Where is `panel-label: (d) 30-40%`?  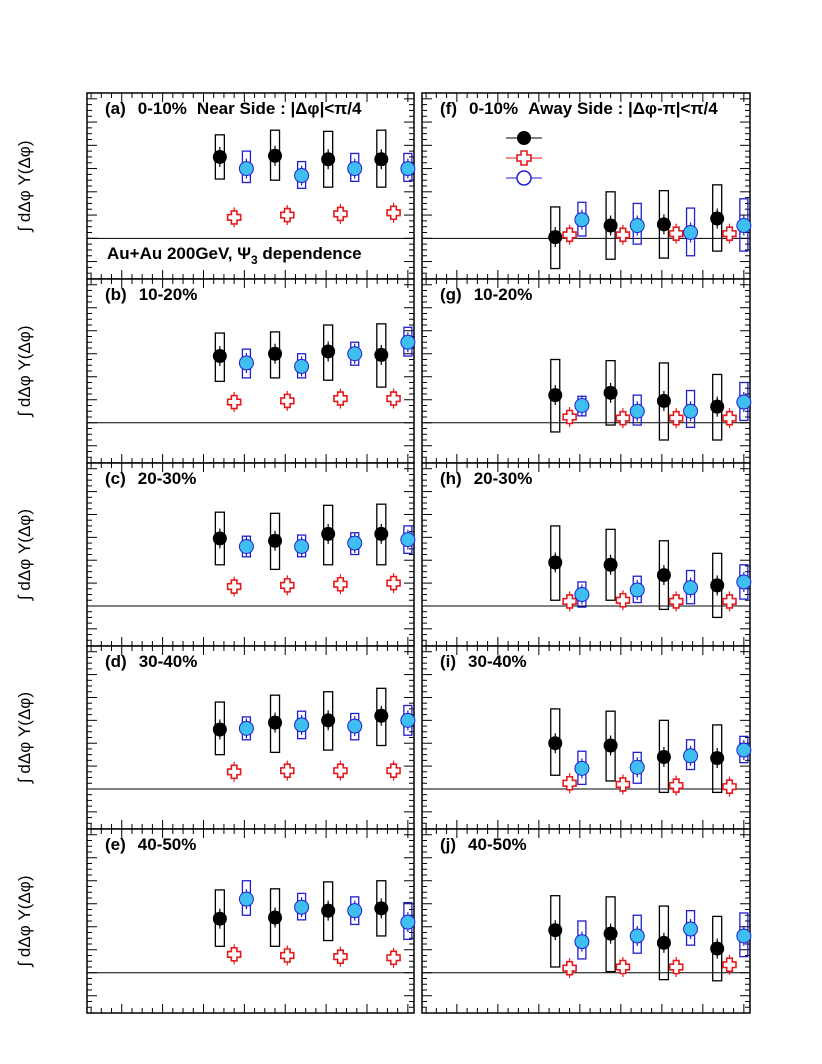 panel-label: (d) 30-40% is located at coordinates (151, 661).